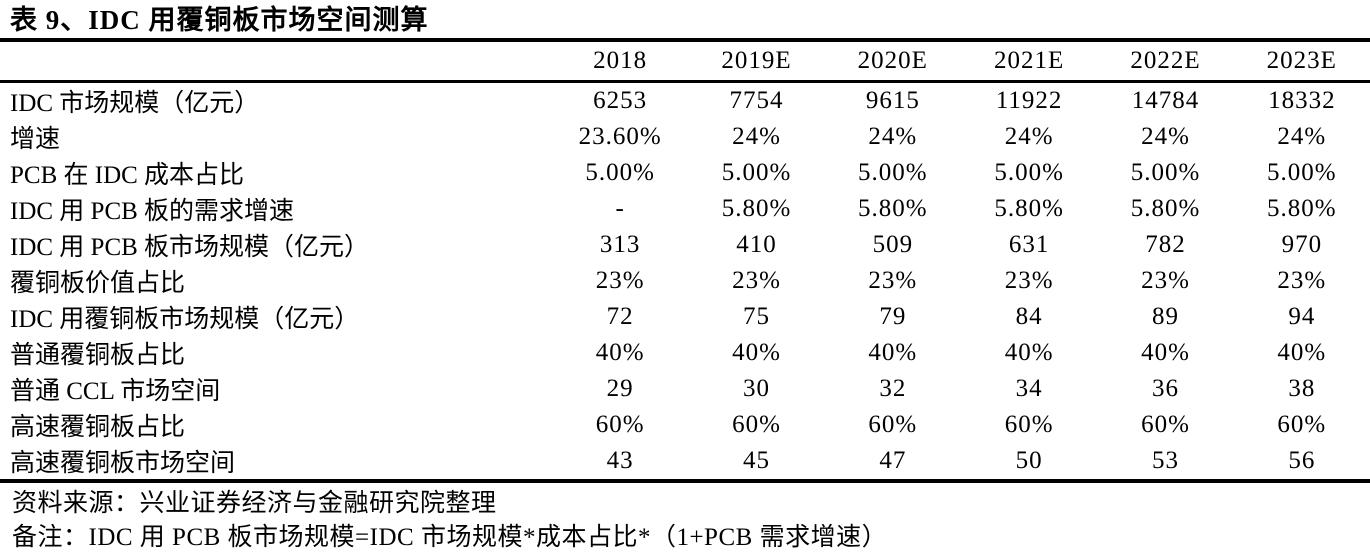 The width and height of the screenshot is (1370, 555). What do you see at coordinates (98, 427) in the screenshot?
I see `row-label: 高速覆铜板占比` at bounding box center [98, 427].